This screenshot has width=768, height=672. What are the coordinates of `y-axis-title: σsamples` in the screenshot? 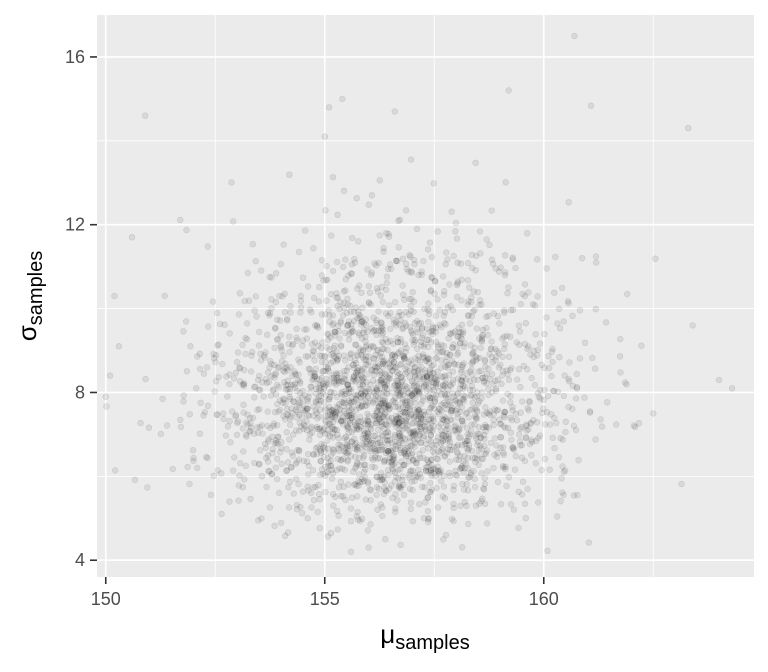 It's located at (29, 296).